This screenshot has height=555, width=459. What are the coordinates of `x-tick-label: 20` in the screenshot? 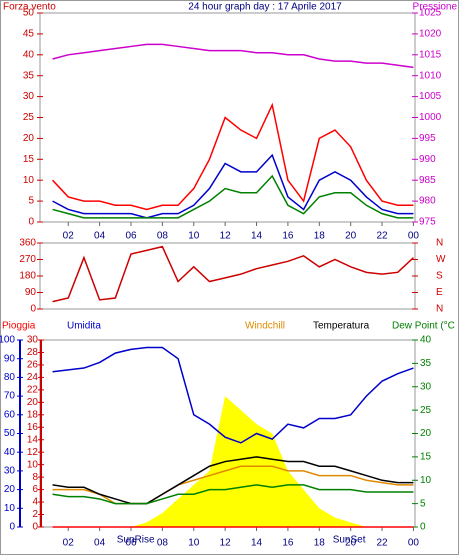 It's located at (351, 236).